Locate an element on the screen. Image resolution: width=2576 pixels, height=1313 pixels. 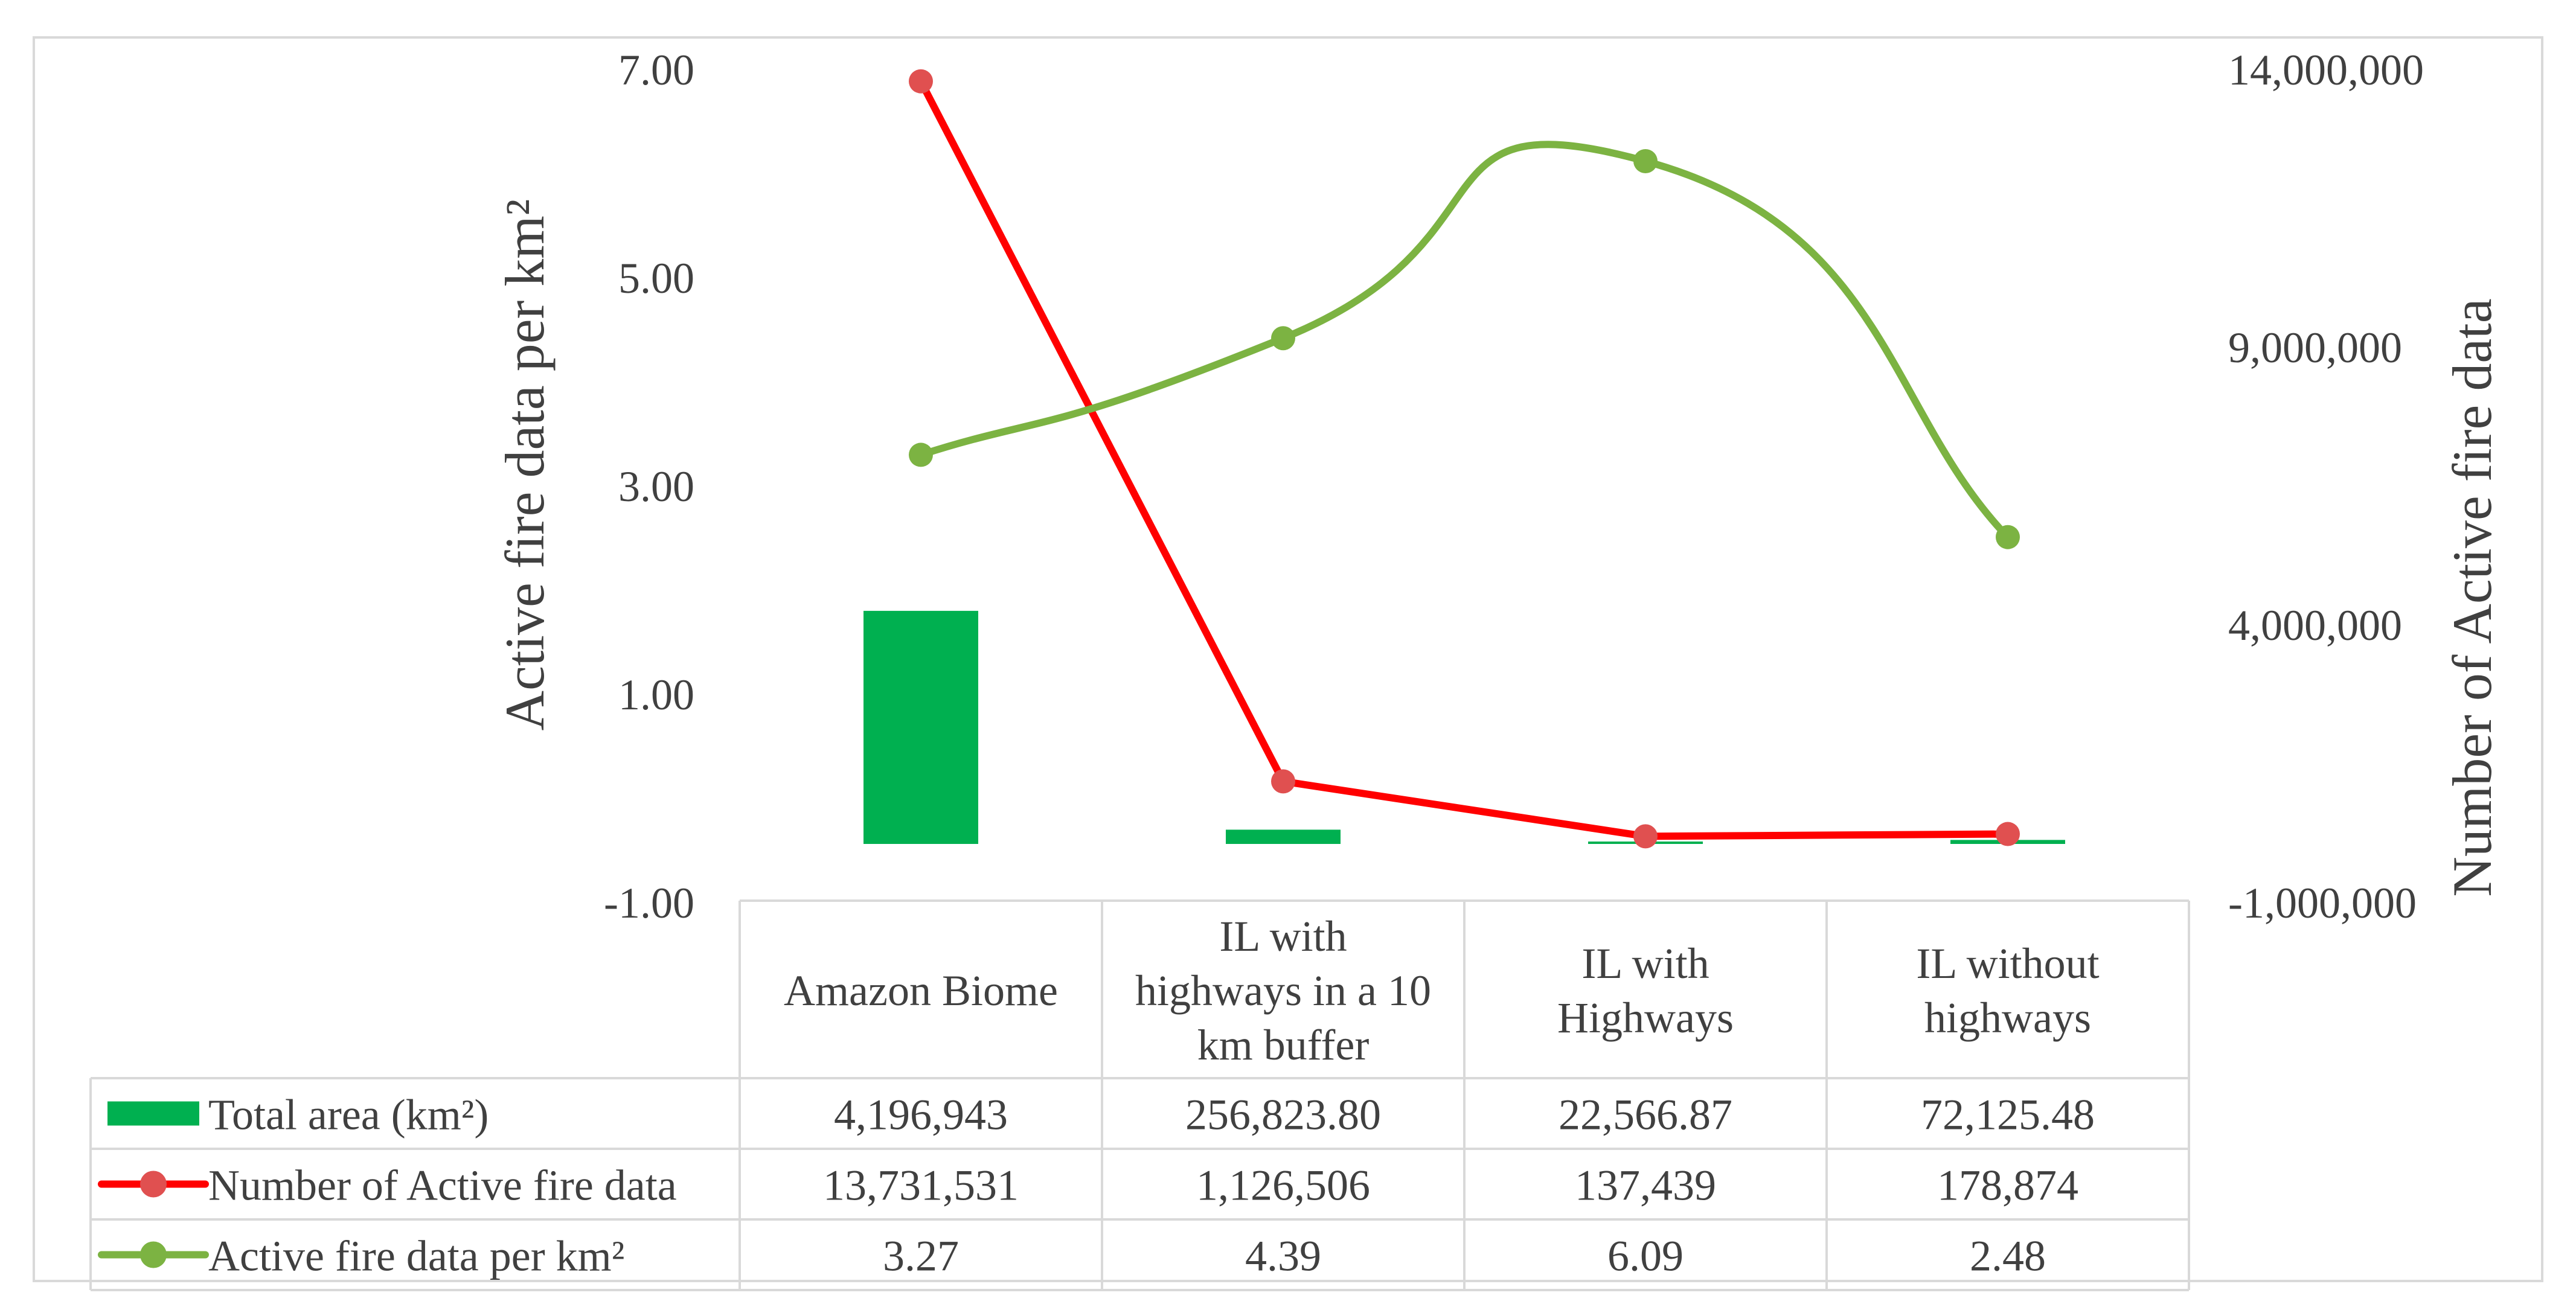
table-value: 3.27 is located at coordinates (921, 1256).